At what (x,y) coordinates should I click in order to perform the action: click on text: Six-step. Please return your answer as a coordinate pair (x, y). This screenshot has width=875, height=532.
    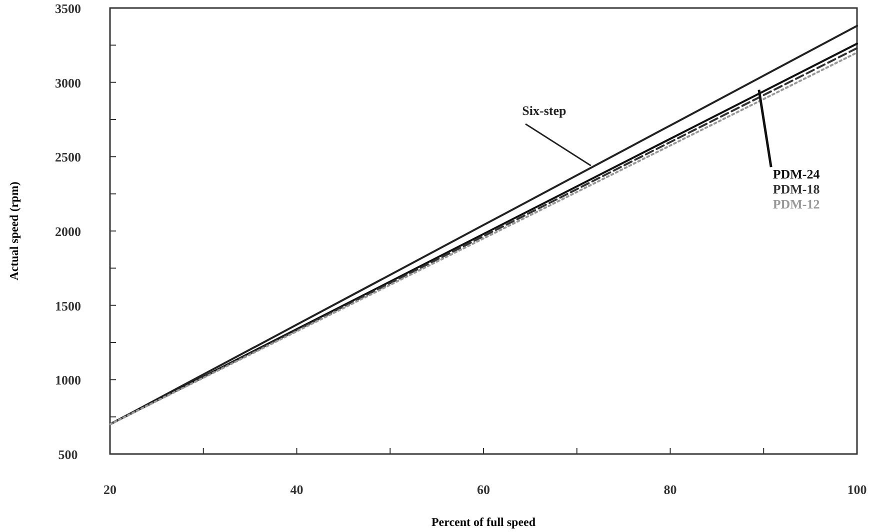
    Looking at the image, I should click on (544, 110).